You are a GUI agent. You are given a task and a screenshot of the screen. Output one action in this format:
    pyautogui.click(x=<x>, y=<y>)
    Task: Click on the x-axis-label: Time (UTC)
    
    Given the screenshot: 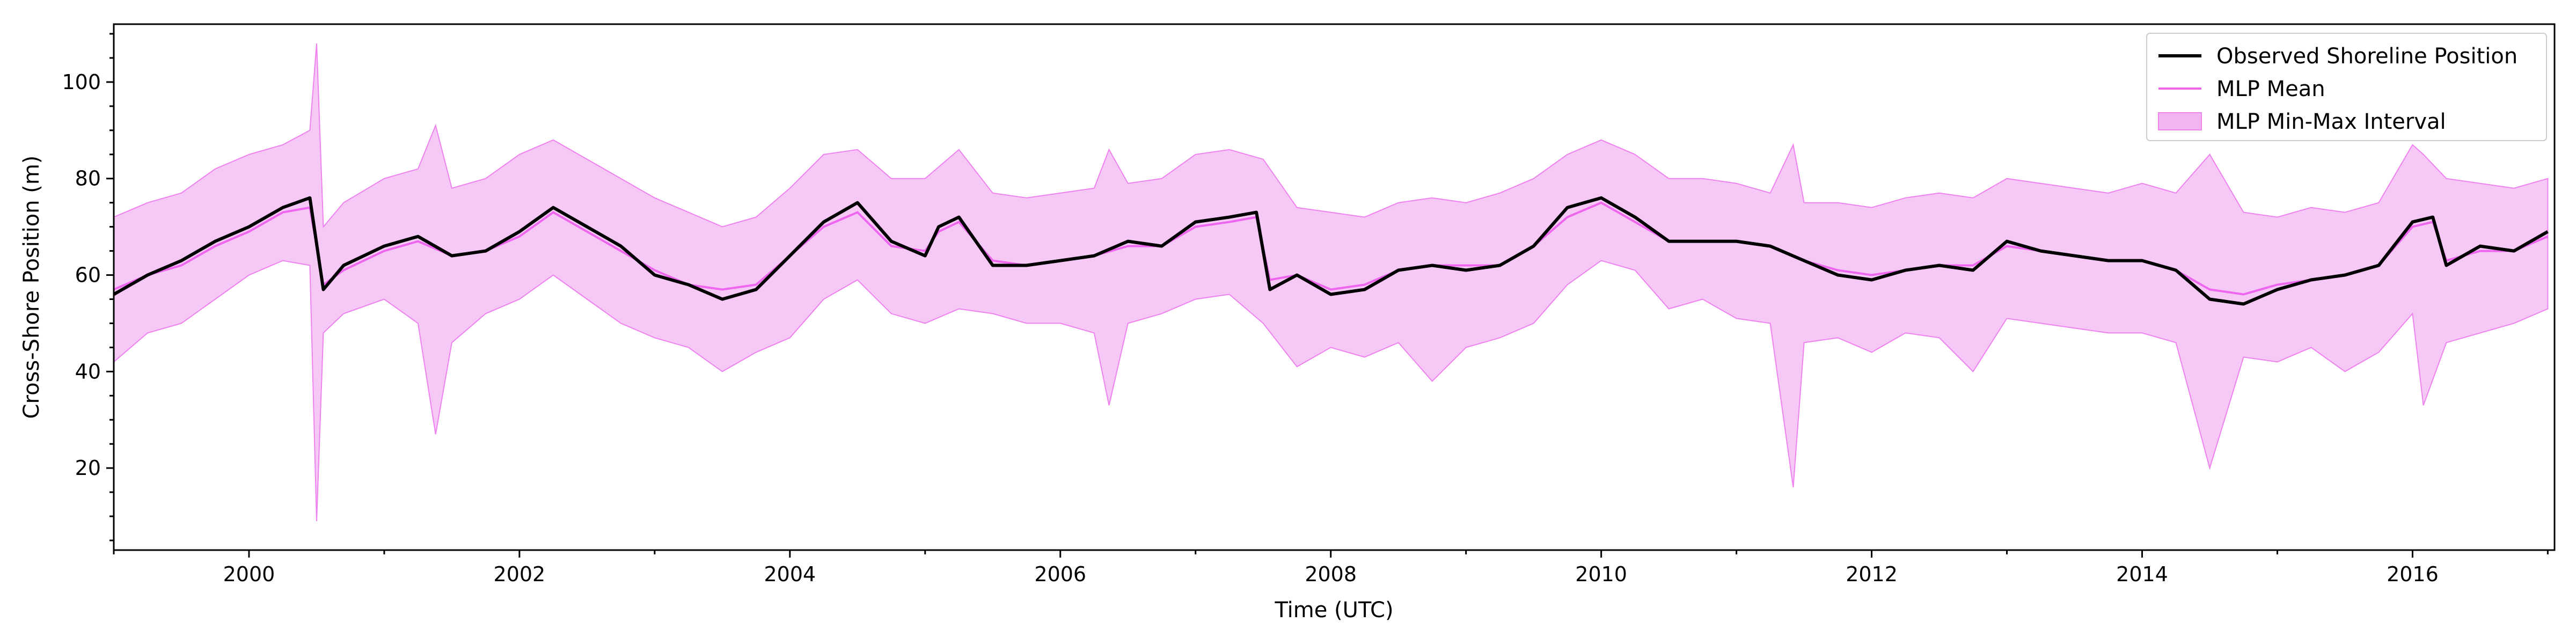 What is the action you would take?
    pyautogui.click(x=1333, y=610)
    